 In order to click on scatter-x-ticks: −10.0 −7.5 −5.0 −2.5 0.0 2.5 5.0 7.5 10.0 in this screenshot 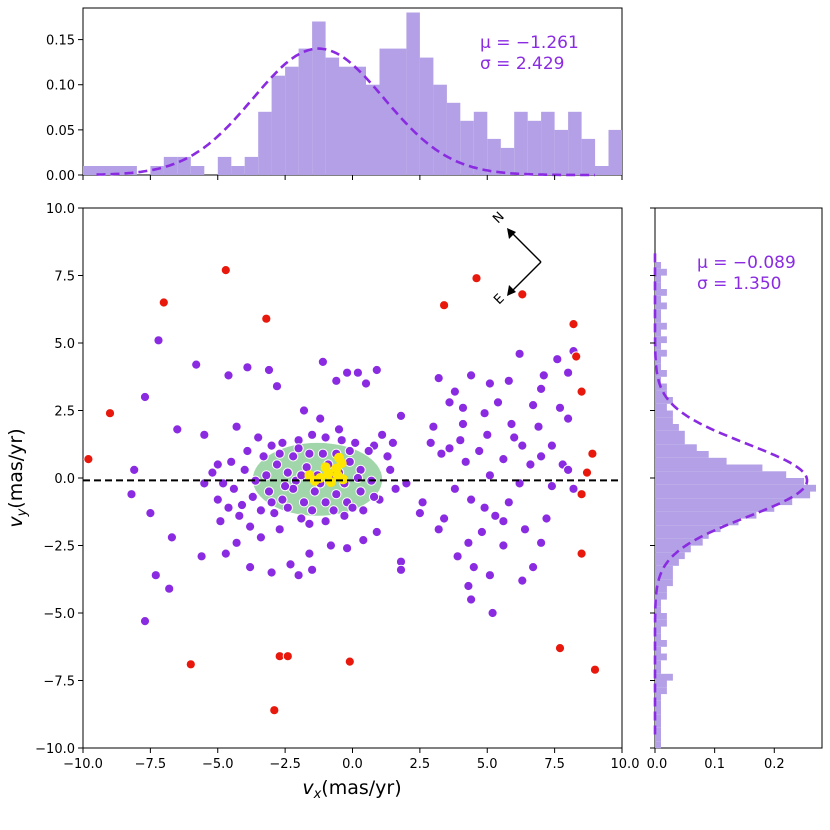, I will do `click(351, 760)`.